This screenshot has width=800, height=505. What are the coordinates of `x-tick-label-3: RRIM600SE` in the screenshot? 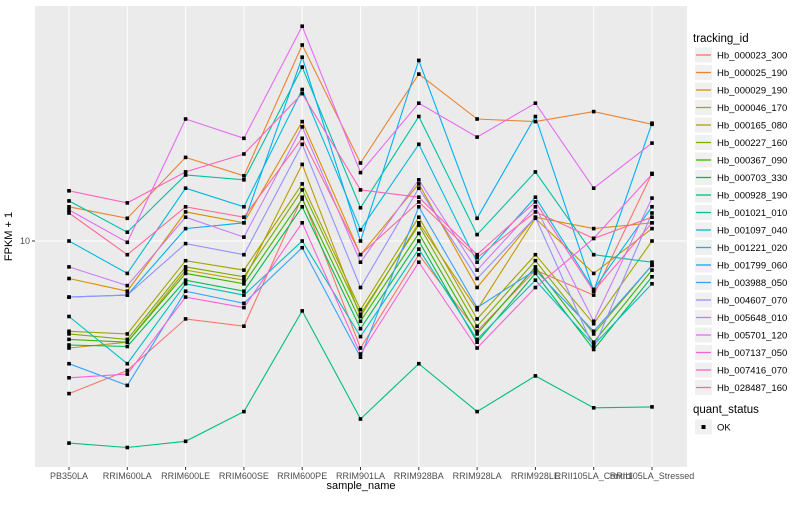 It's located at (244, 476).